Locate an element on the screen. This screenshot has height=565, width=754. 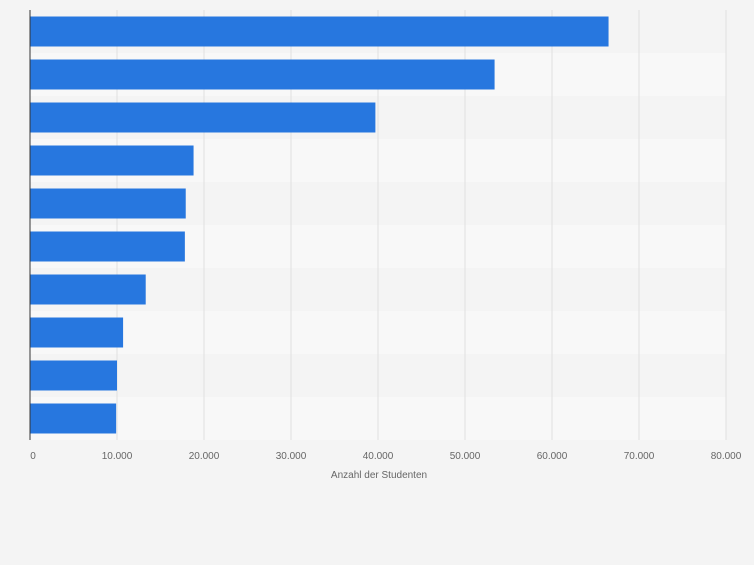
x-axis-title: Anzahl der Studenten is located at coordinates (379, 475).